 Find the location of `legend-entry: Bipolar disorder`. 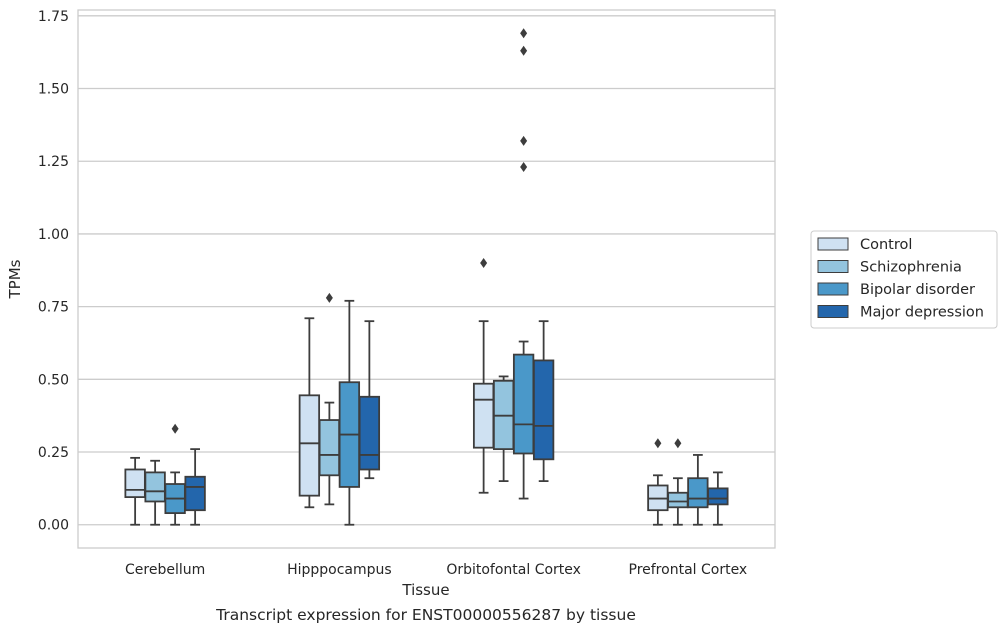

legend-entry: Bipolar disorder is located at coordinates (917, 290).